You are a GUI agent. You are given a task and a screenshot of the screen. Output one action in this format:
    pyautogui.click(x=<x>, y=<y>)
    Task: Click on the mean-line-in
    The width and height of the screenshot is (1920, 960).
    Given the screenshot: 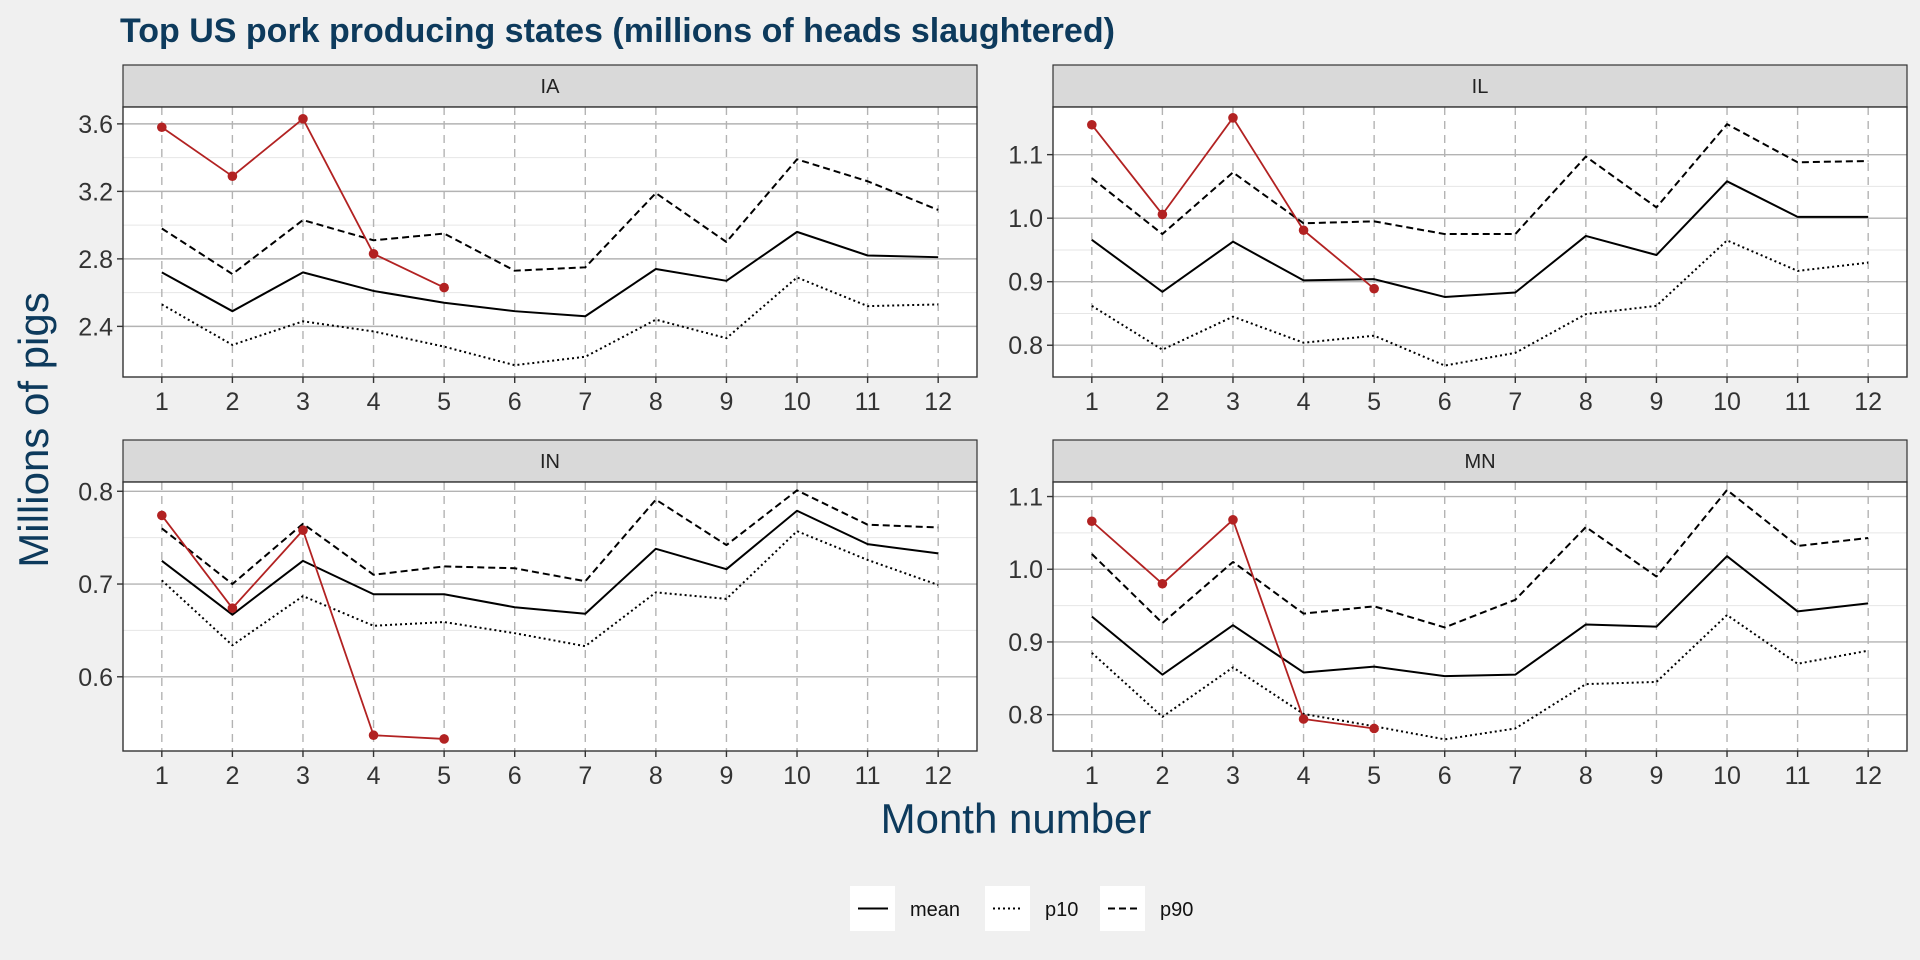 What is the action you would take?
    pyautogui.click(x=550, y=562)
    